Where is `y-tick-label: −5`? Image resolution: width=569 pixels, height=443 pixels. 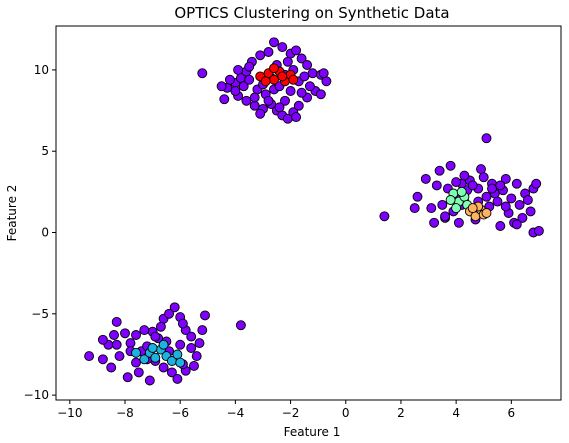 y-tick-label: −5 is located at coordinates (40, 314).